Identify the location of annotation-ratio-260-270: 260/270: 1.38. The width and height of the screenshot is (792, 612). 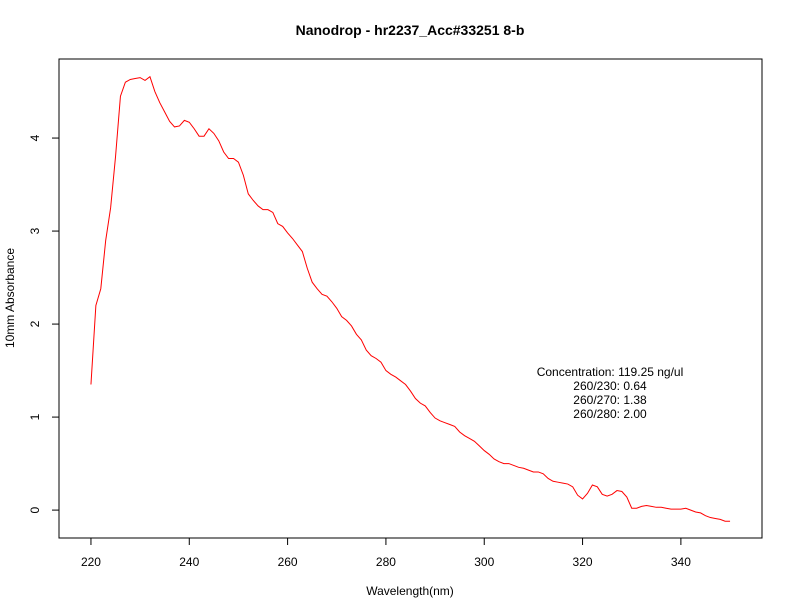
(610, 400).